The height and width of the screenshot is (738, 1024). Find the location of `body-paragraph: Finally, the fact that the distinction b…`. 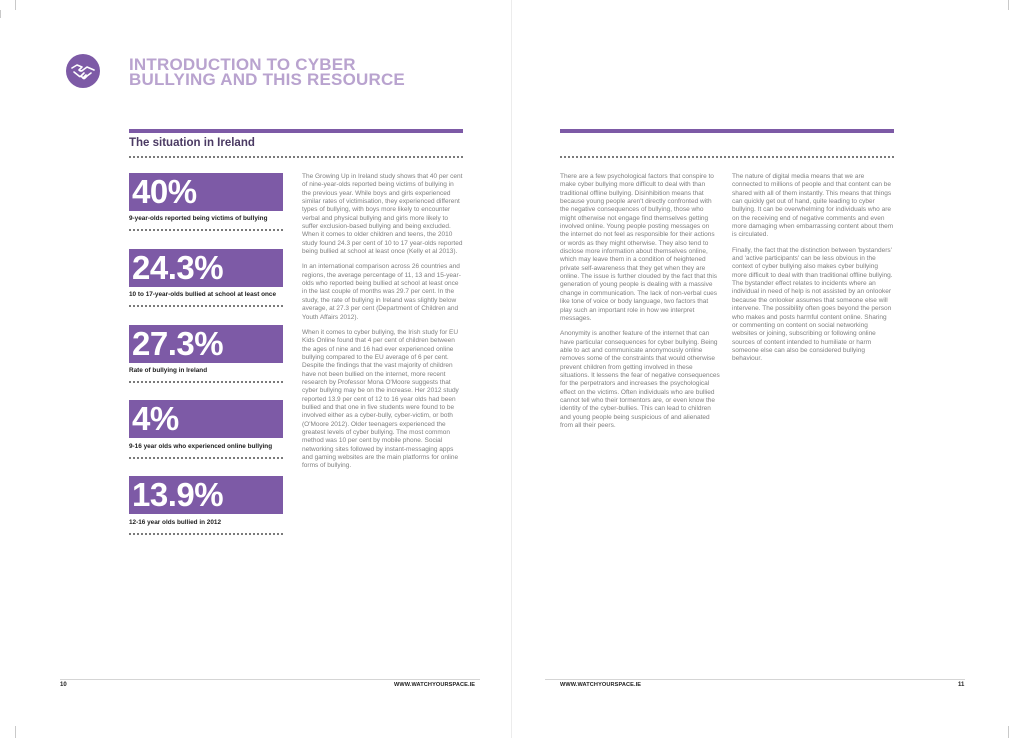

body-paragraph: Finally, the fact that the distinction b… is located at coordinates (812, 304).